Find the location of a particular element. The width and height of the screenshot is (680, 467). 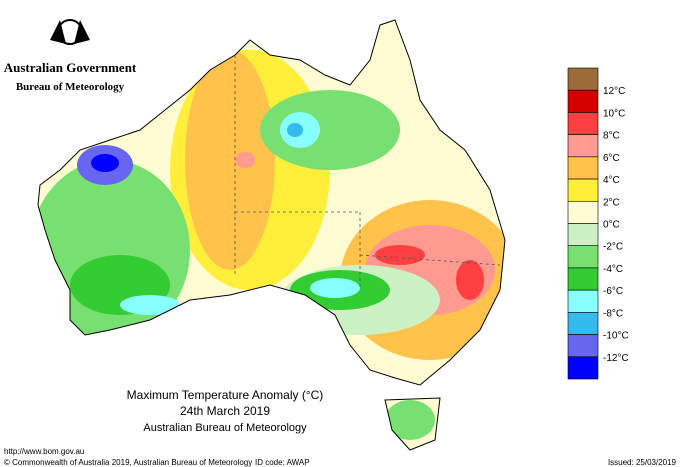

legend-label: -2°C is located at coordinates (613, 247).